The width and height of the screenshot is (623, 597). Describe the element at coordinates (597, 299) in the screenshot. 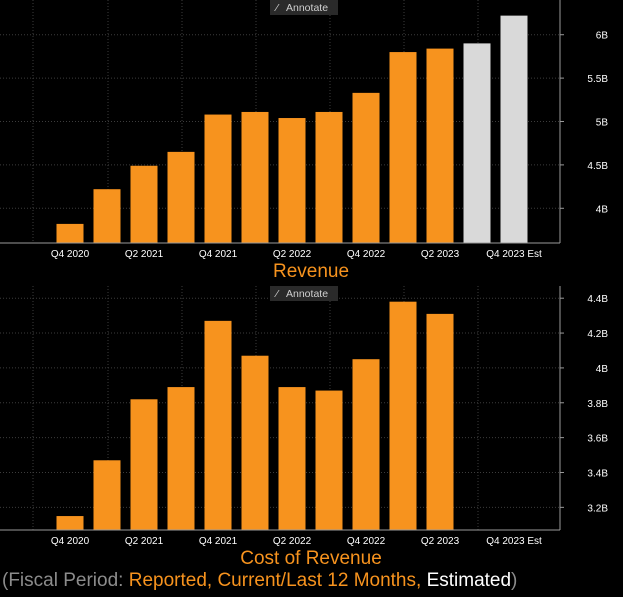

I see `y-tick-label: 4.4B` at that location.